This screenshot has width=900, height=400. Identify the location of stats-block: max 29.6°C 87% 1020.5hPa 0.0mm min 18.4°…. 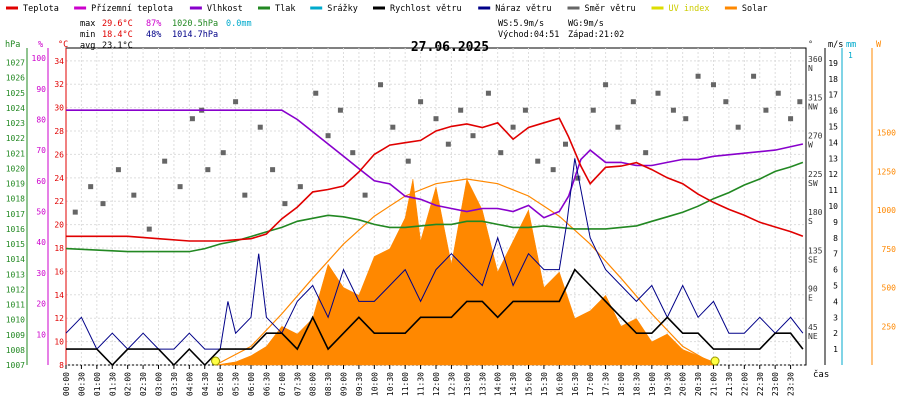
(166, 35).